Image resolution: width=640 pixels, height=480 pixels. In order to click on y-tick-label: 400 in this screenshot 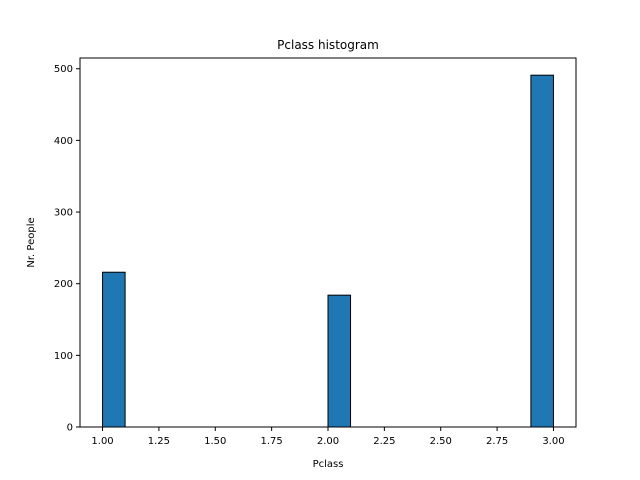, I will do `click(63, 141)`.